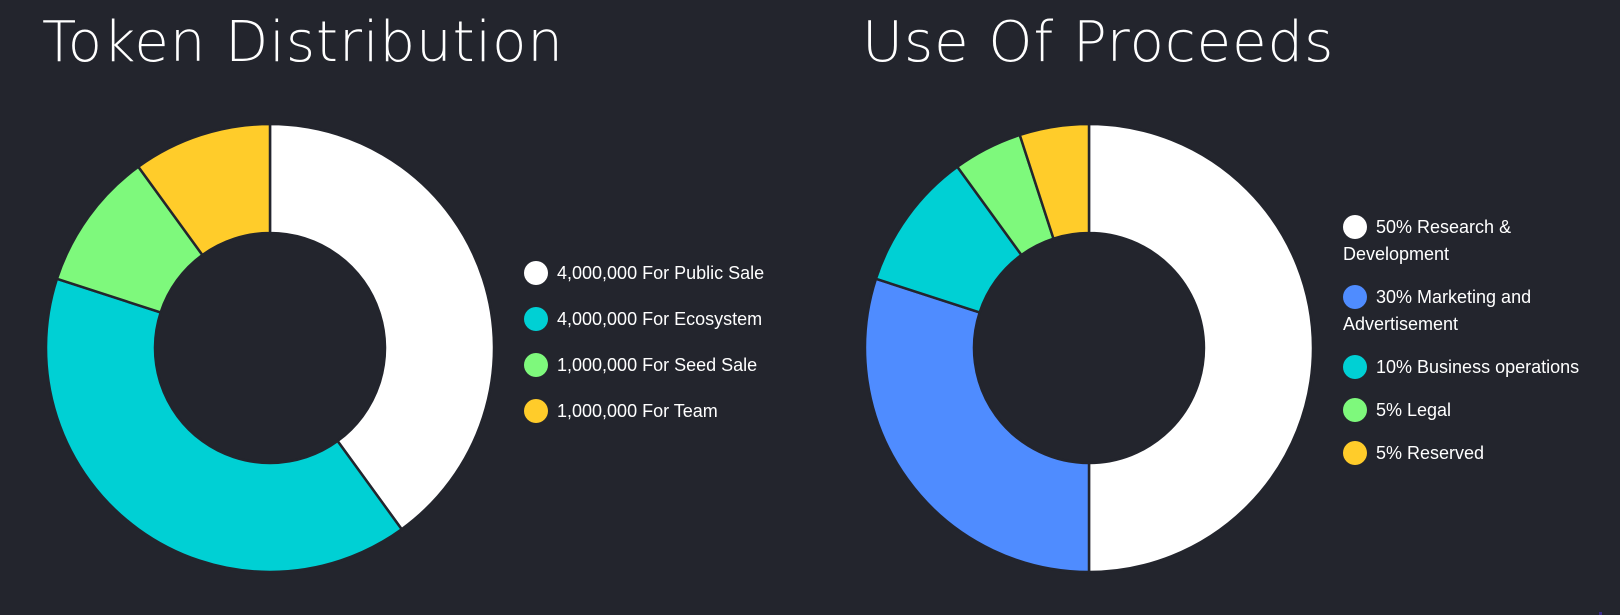  What do you see at coordinates (204, 189) in the screenshot?
I see `token-distribution-slice-1-000-000-for-team` at bounding box center [204, 189].